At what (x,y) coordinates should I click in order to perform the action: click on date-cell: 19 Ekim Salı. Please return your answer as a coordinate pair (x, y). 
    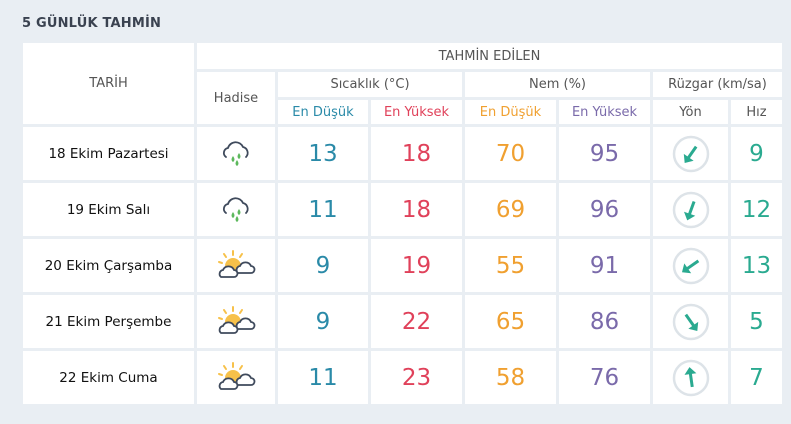
    Looking at the image, I should click on (108, 209).